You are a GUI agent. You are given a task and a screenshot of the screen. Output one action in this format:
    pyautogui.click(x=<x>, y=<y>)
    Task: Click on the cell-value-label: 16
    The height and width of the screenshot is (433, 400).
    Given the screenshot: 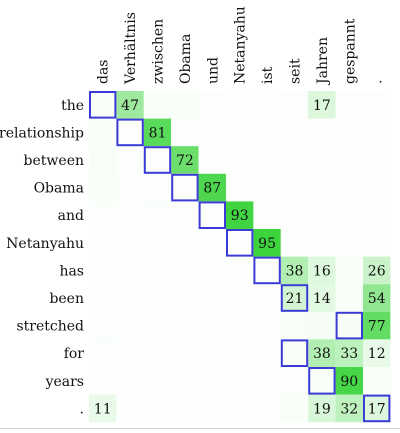 What is the action you would take?
    pyautogui.click(x=322, y=271)
    